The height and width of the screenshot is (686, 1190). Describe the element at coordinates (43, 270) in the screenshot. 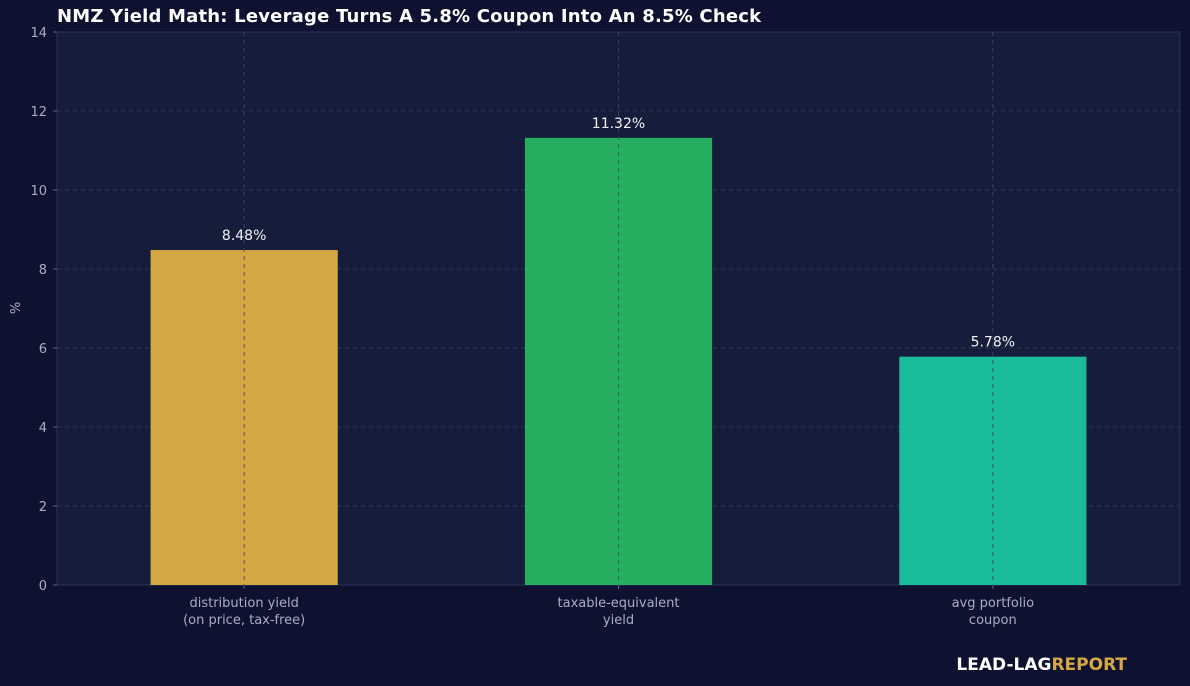

I see `y-tick-label: 8` at that location.